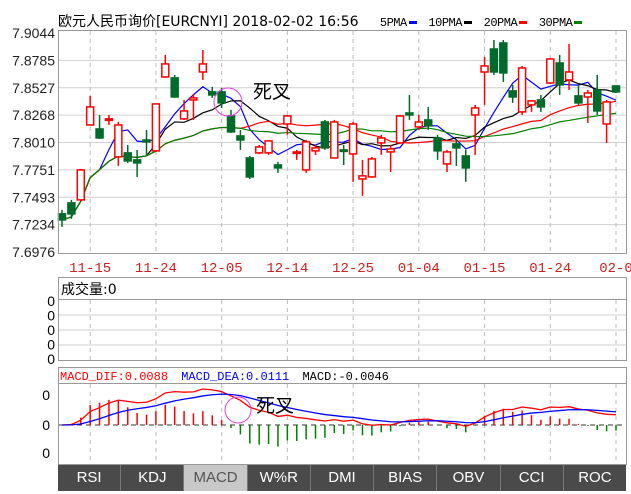 This screenshot has width=631, height=494. What do you see at coordinates (33, 225) in the screenshot?
I see `y-tick-label: 7.7234` at bounding box center [33, 225].